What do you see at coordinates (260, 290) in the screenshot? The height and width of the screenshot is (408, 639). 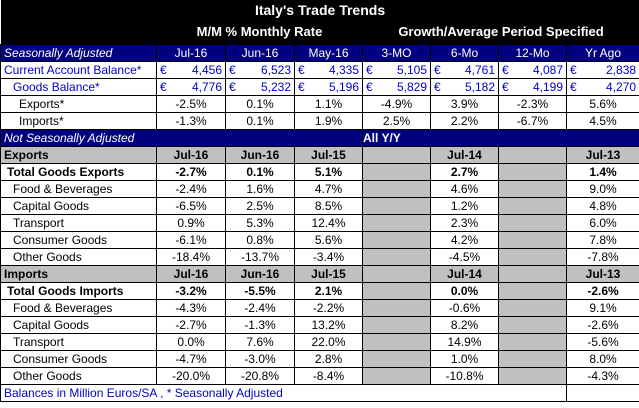 I see `value-cell: -5.5%` at bounding box center [260, 290].